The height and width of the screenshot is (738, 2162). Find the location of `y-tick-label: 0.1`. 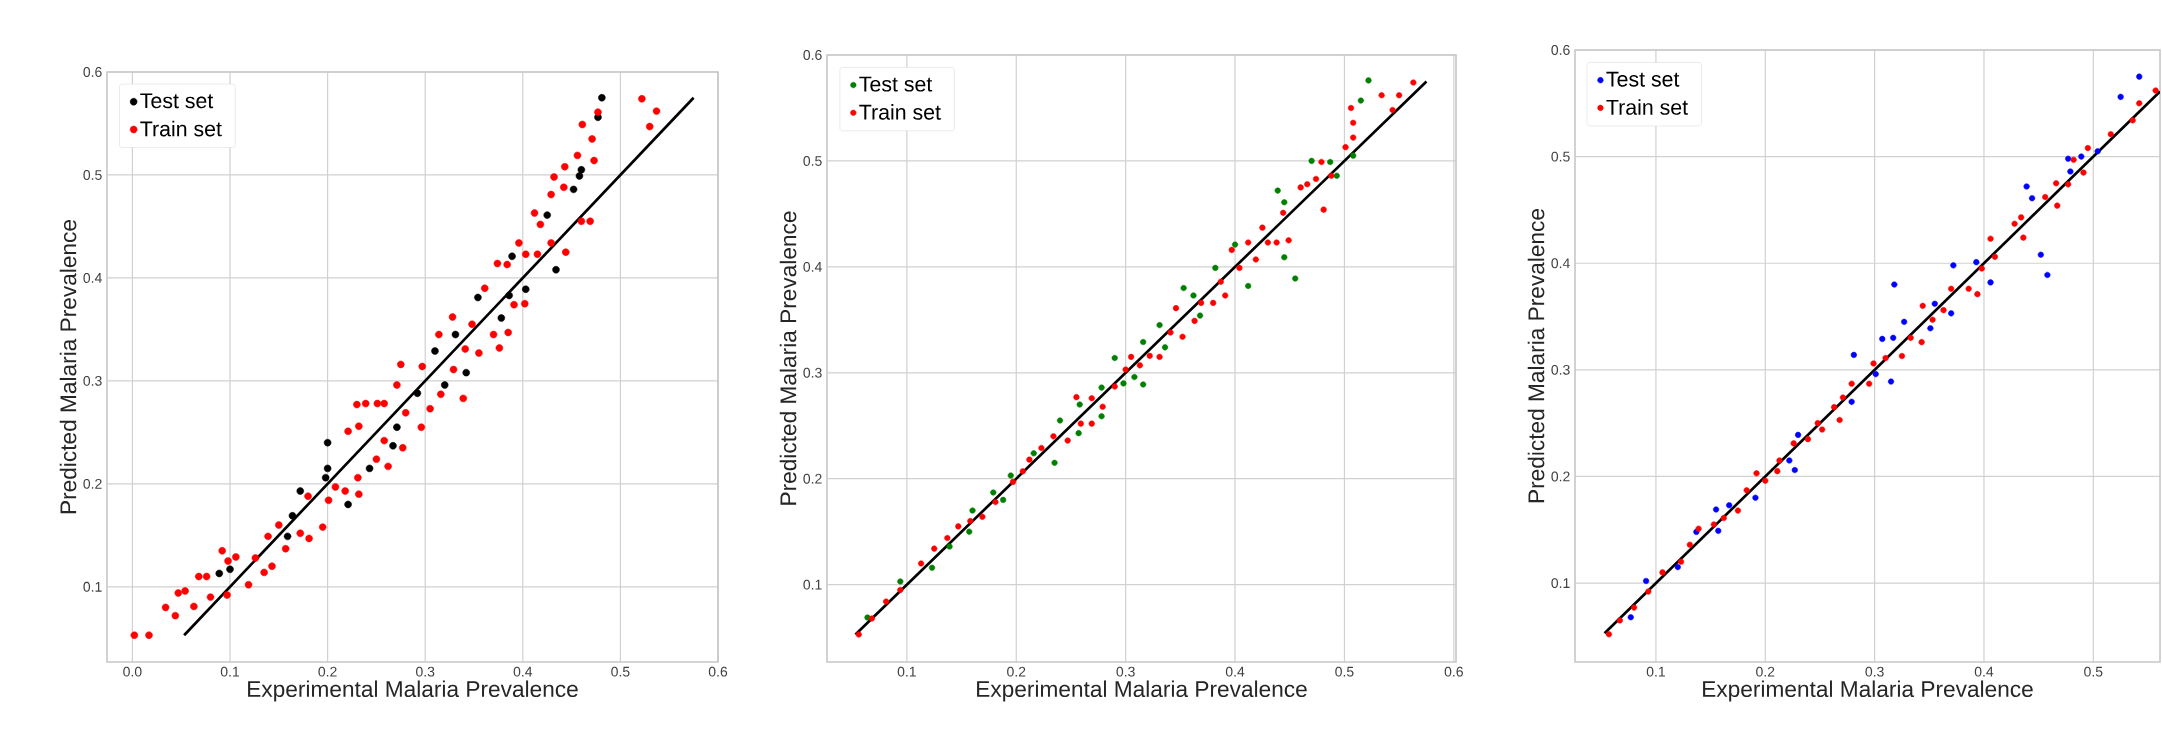

y-tick-label: 0.1 is located at coordinates (1560, 583).